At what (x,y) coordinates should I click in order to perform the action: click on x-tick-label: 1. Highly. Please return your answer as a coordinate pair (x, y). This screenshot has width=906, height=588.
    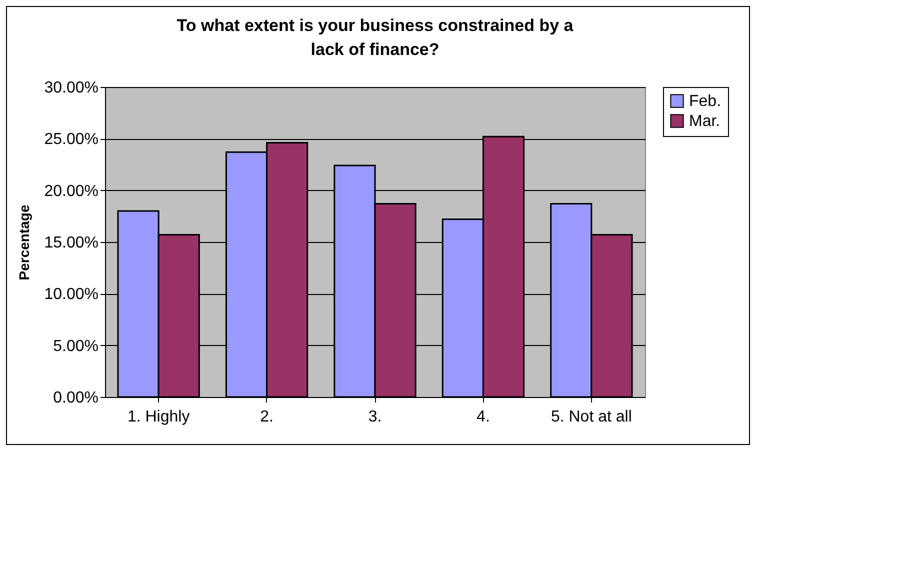
    Looking at the image, I should click on (158, 417).